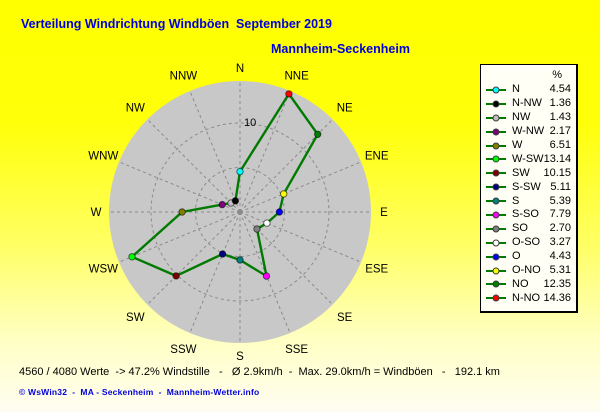 The width and height of the screenshot is (600, 412). I want to click on data-point-S-SW, so click(222, 254).